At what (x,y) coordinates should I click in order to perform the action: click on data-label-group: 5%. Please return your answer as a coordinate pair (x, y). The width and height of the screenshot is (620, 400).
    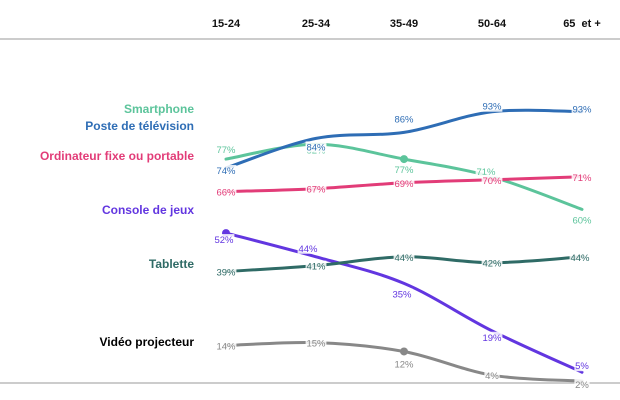
    Looking at the image, I should click on (582, 366).